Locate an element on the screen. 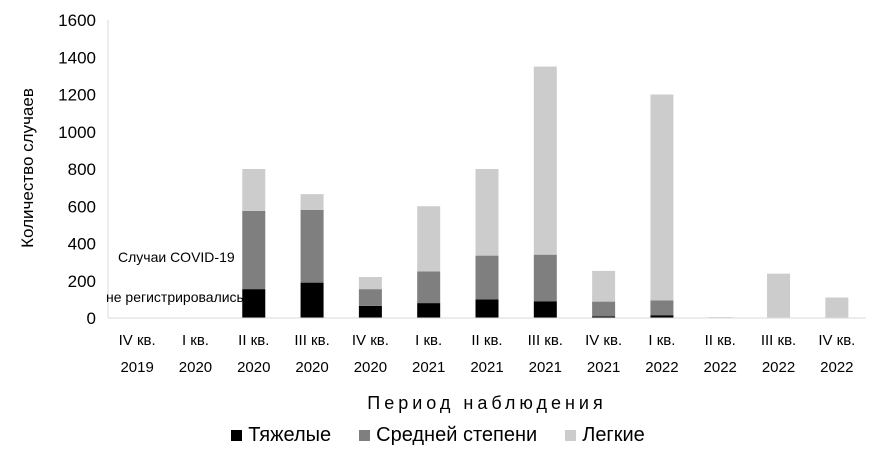  legend-item: Легкие is located at coordinates (605, 435).